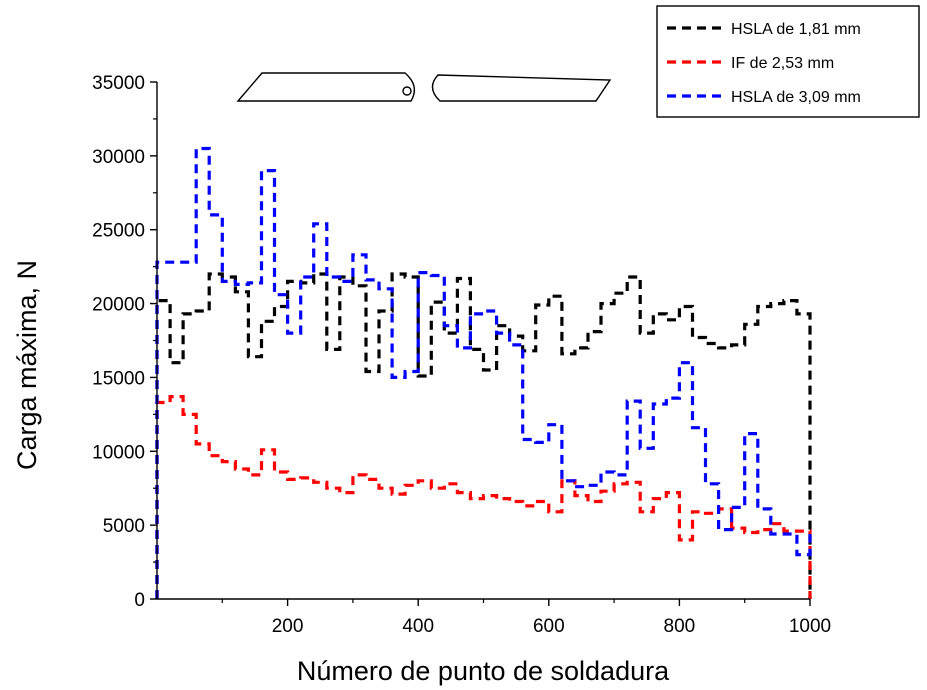 The height and width of the screenshot is (690, 927). Describe the element at coordinates (288, 626) in the screenshot. I see `x-tick-label-0: 200` at that location.